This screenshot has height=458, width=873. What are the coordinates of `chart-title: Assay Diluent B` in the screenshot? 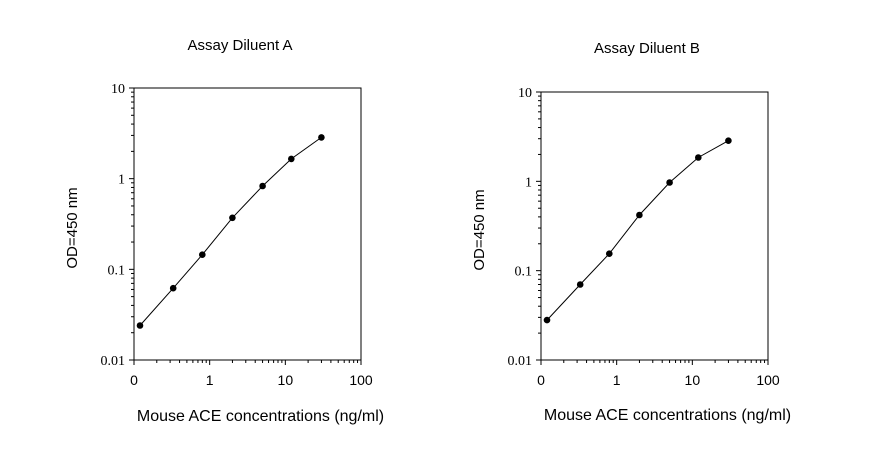 It's located at (647, 48).